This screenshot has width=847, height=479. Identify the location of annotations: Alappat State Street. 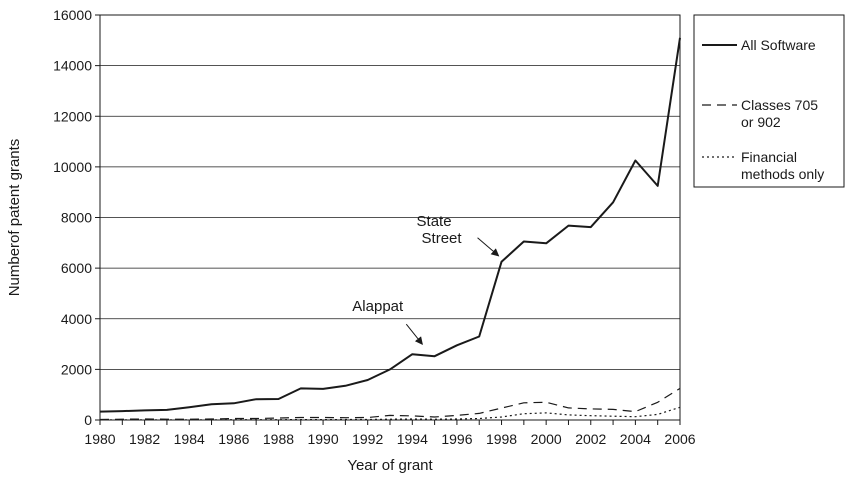
(426, 279).